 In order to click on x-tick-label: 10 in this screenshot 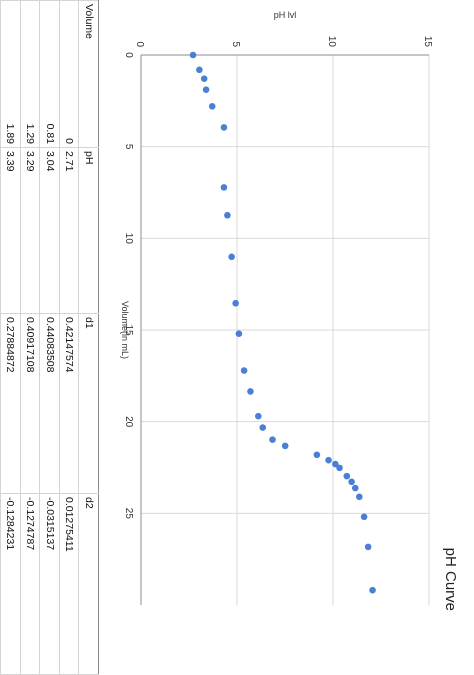, I will do `click(128, 239)`.